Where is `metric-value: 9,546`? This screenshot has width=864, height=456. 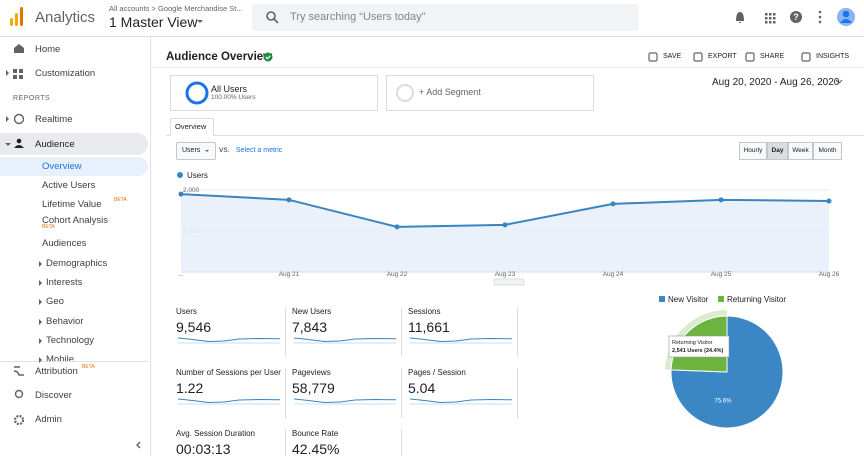
metric-value: 9,546 is located at coordinates (194, 327).